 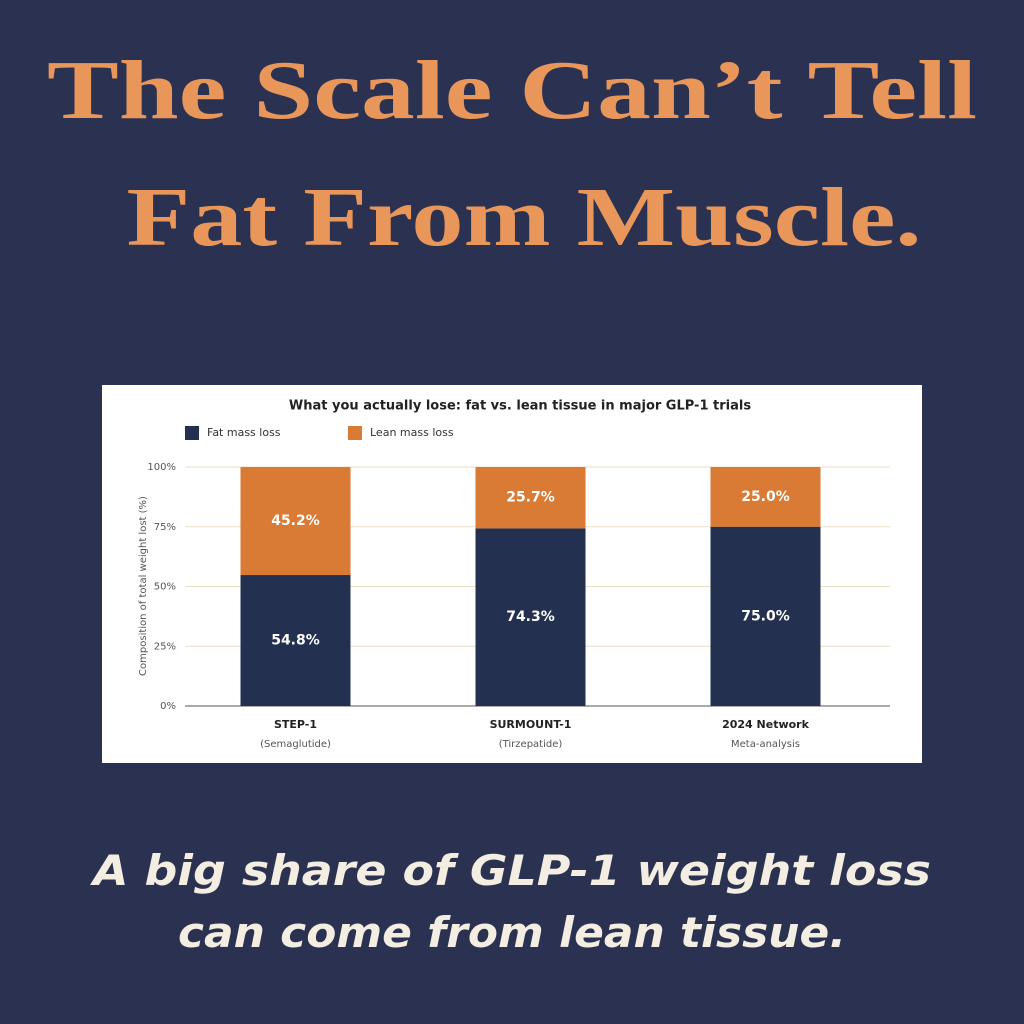 I want to click on data-label: 25.7%, so click(x=530, y=498).